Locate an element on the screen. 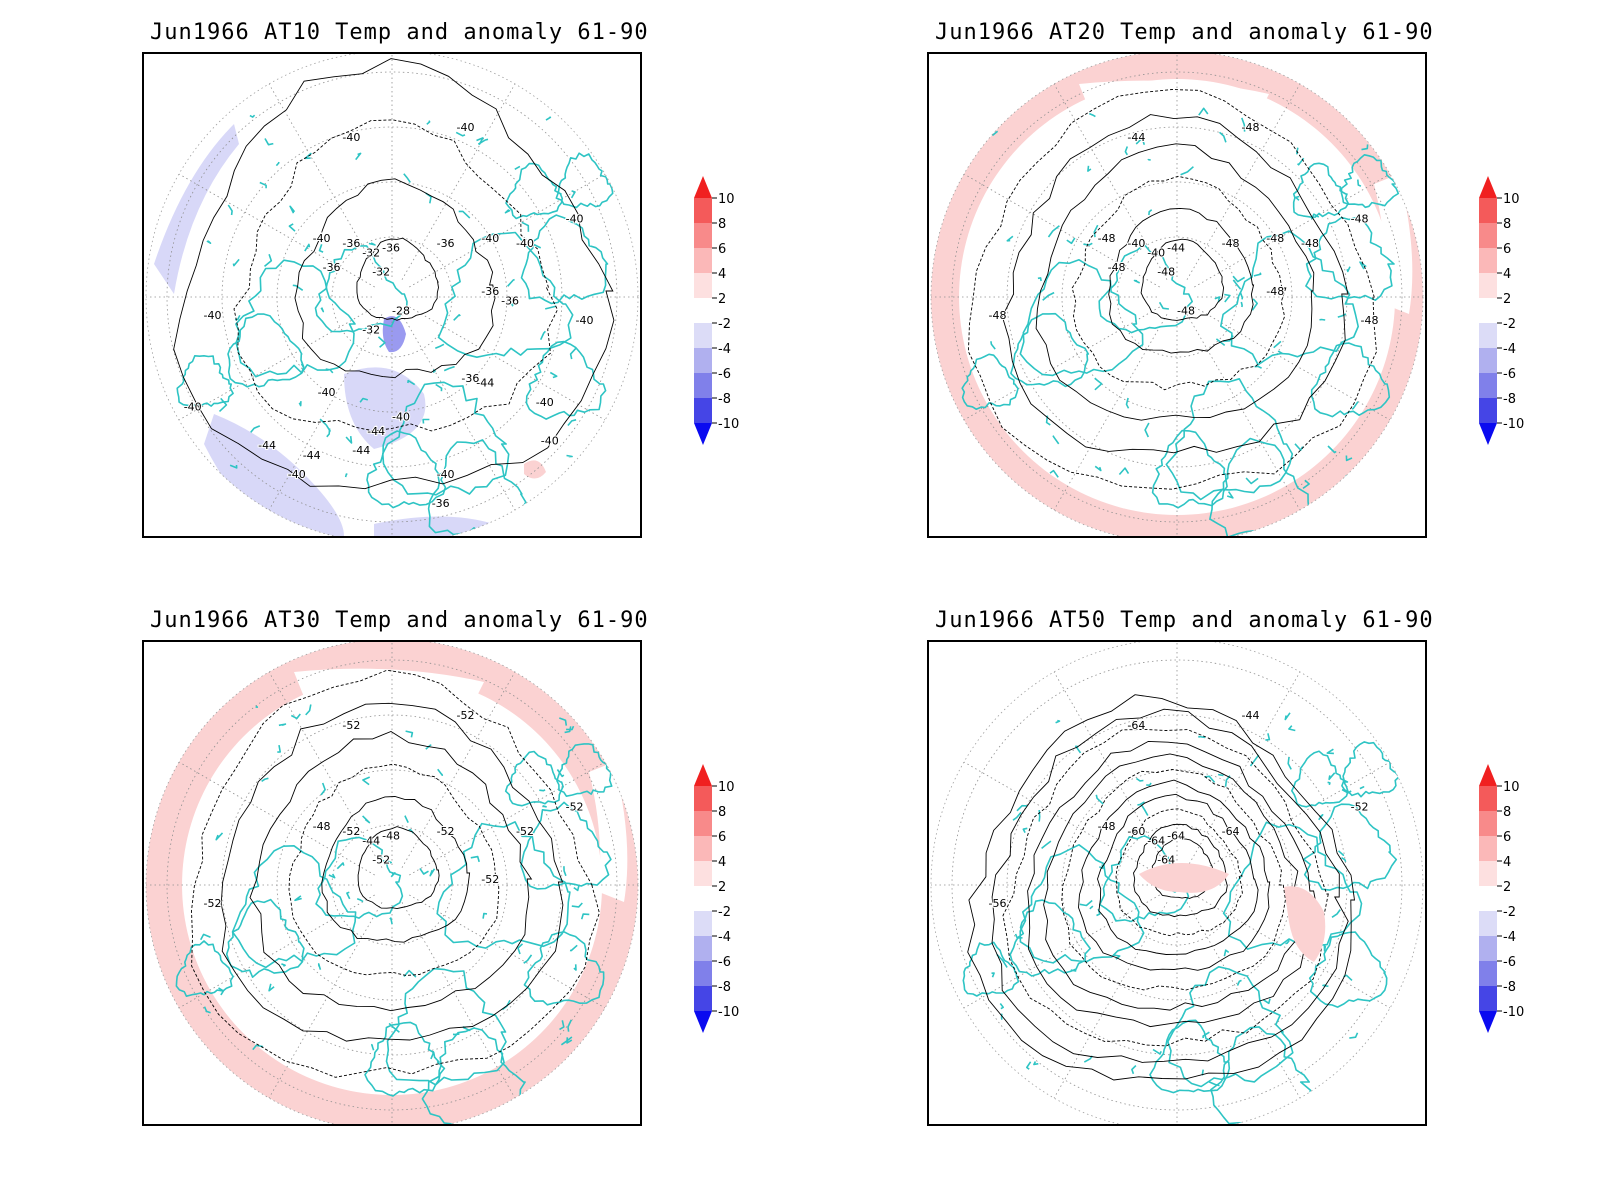  map-boundary is located at coordinates (1177, 295).